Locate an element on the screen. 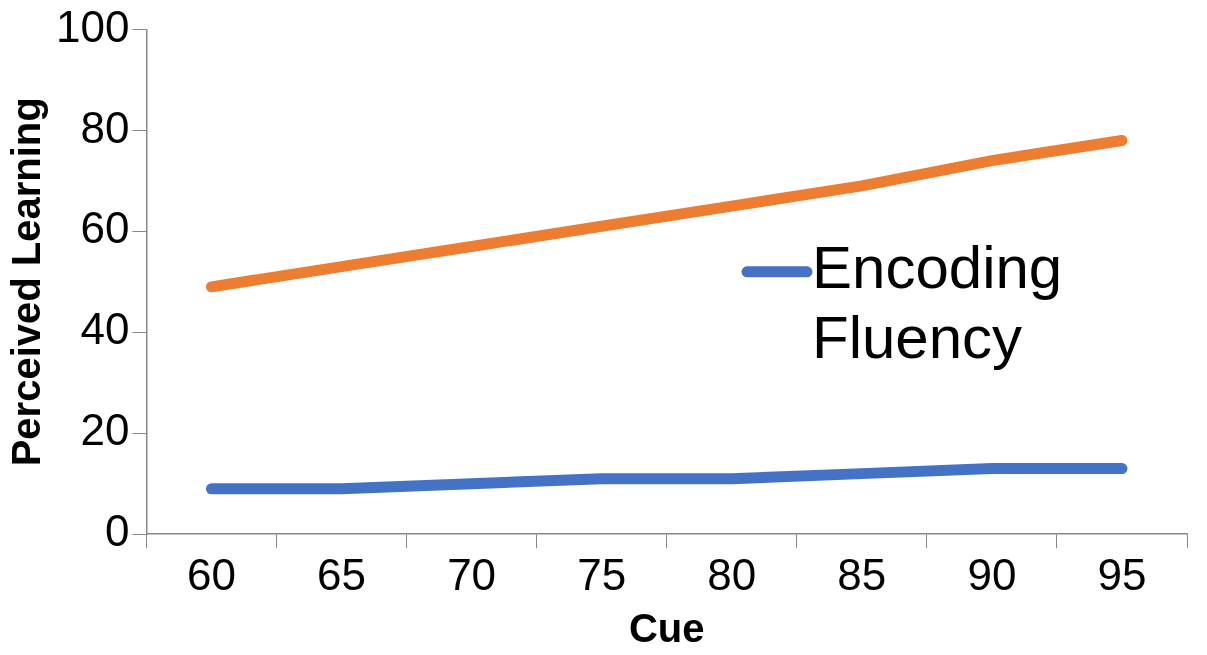  x-tick-label: 70 is located at coordinates (472, 574).